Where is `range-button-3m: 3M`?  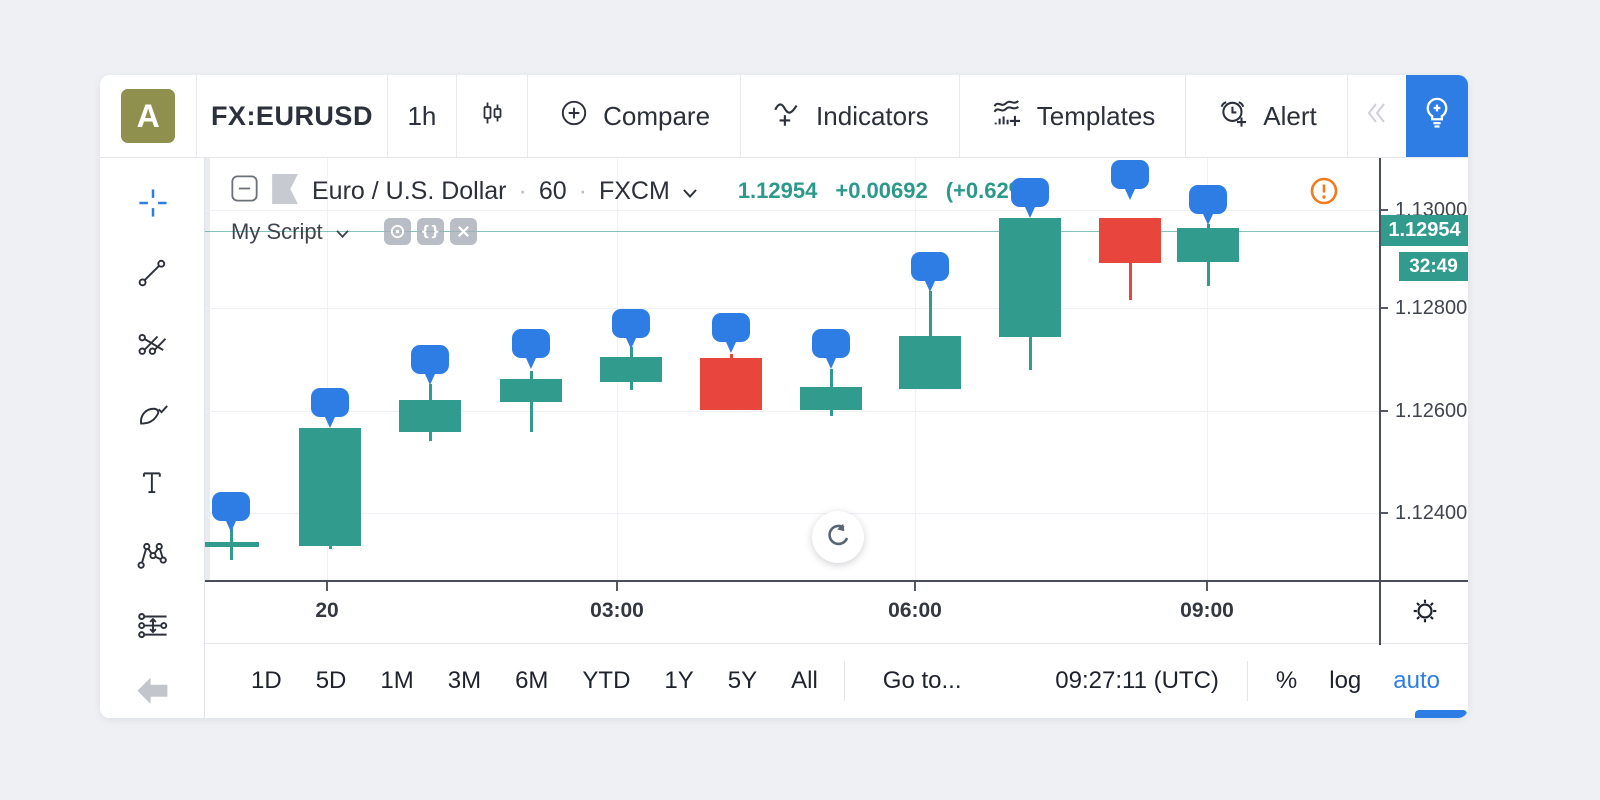
range-button-3m: 3M is located at coordinates (464, 680).